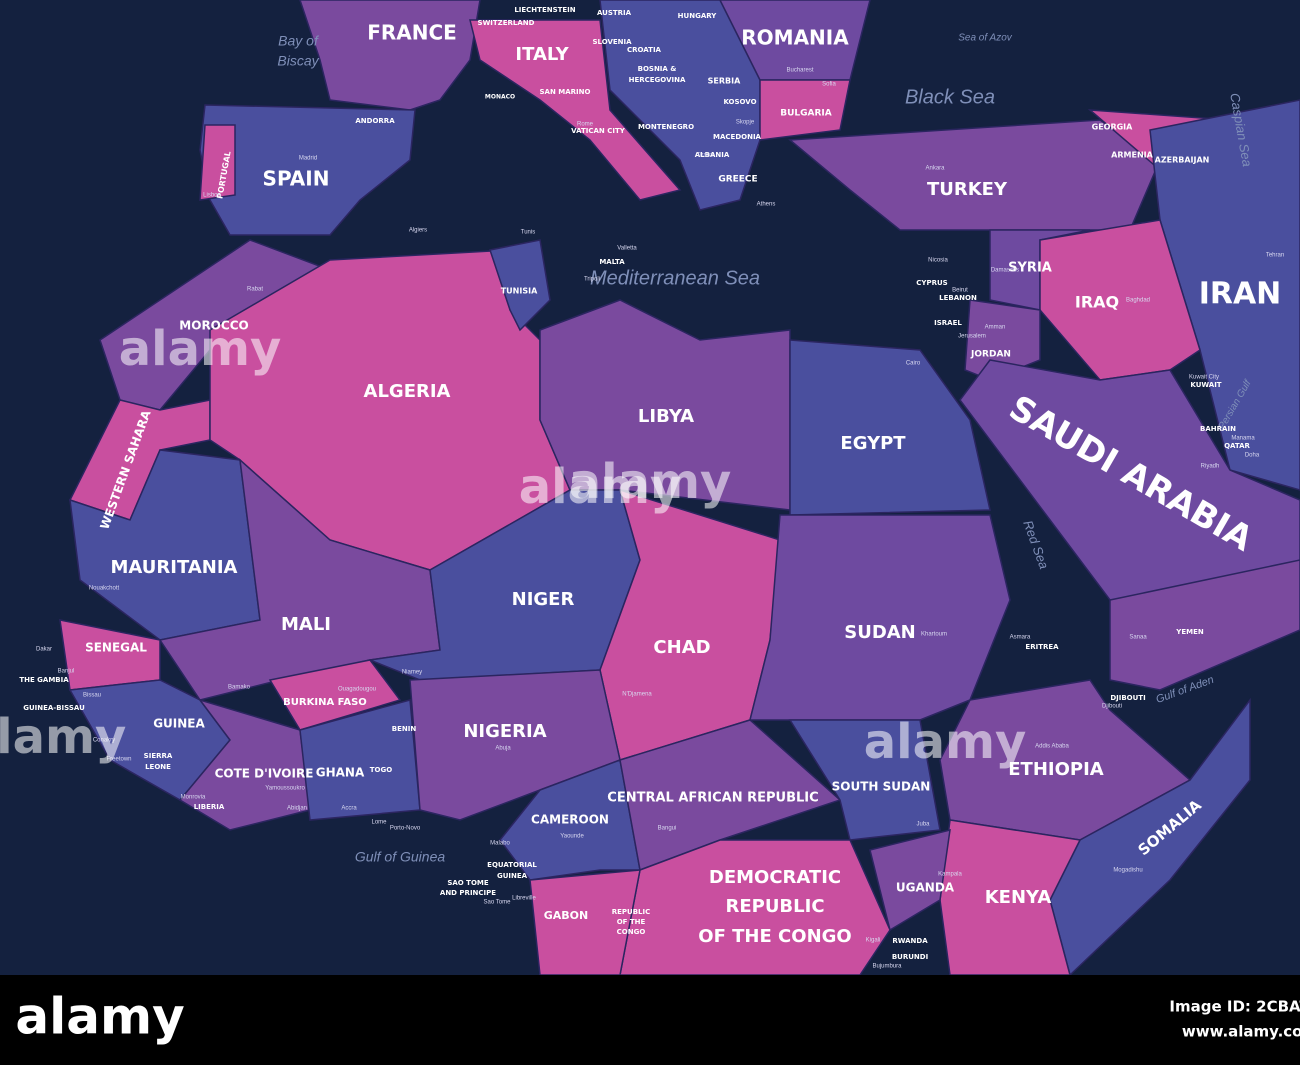 The image size is (1300, 1065). What do you see at coordinates (612, 42) in the screenshot?
I see `country-label: SLOVENIA` at bounding box center [612, 42].